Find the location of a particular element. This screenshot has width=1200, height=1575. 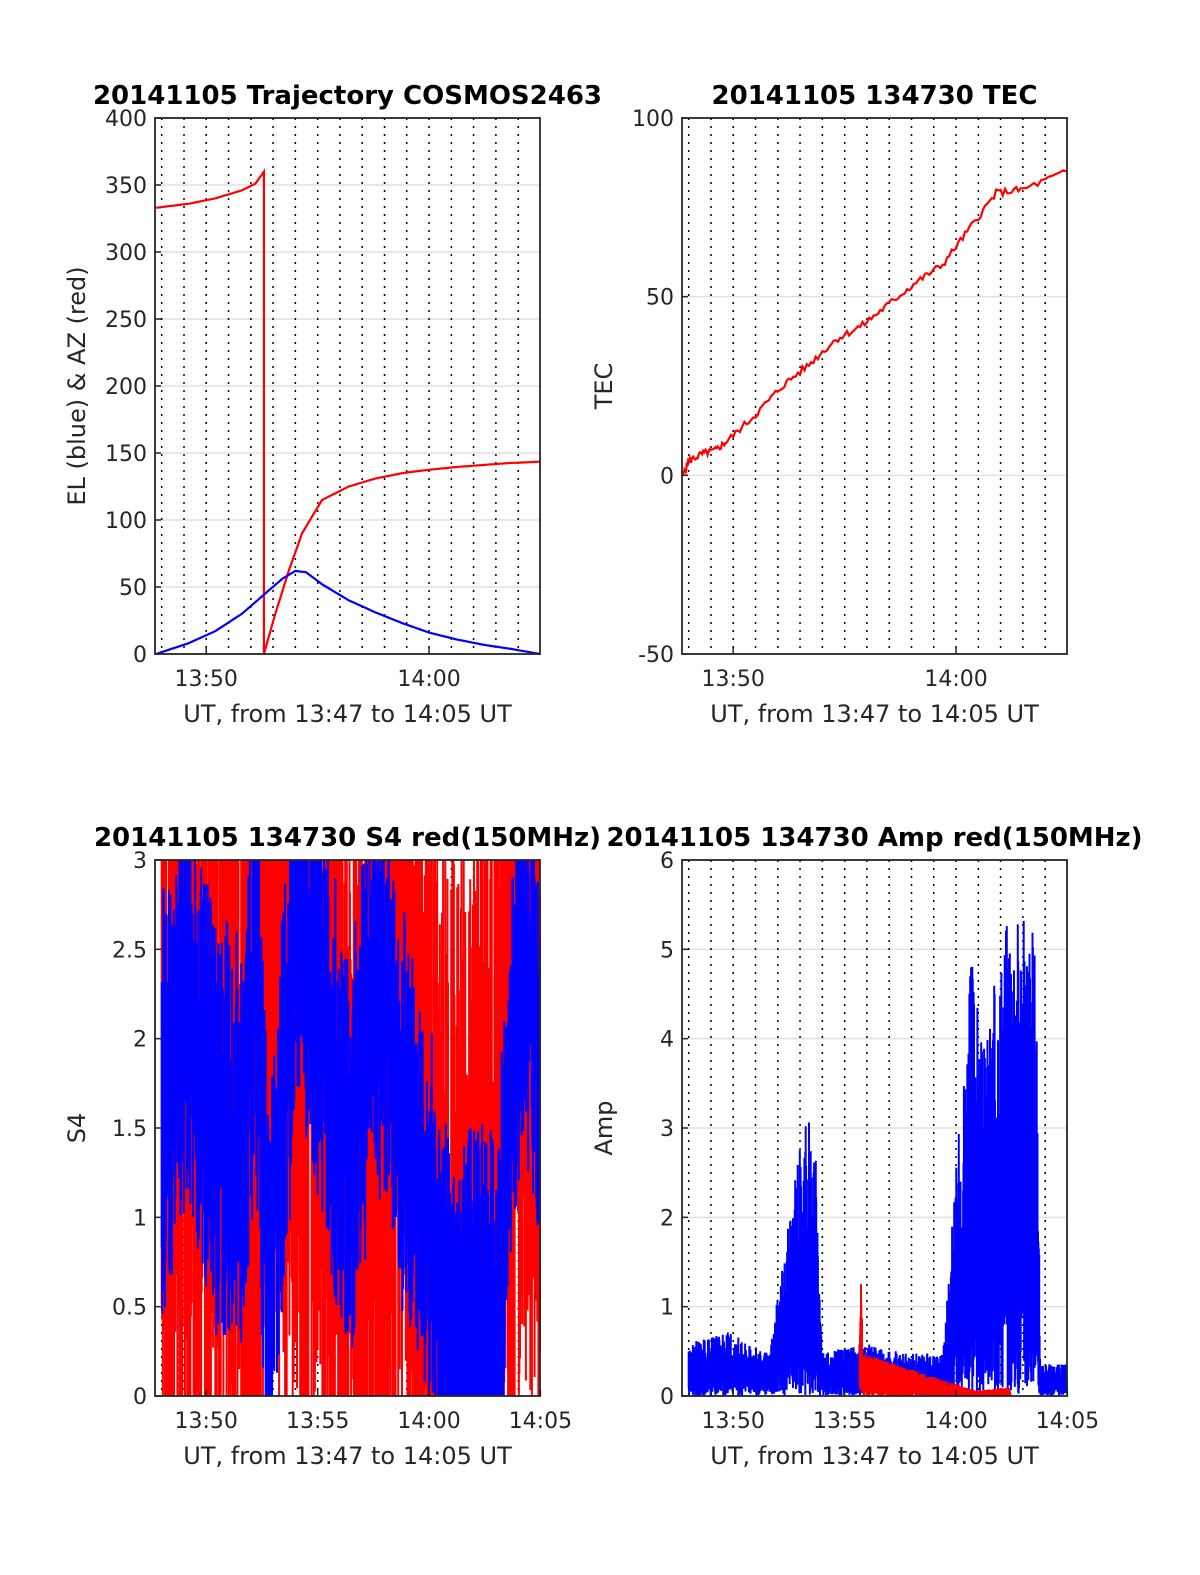

s4-ytick-label: 1.5 is located at coordinates (129, 1129).